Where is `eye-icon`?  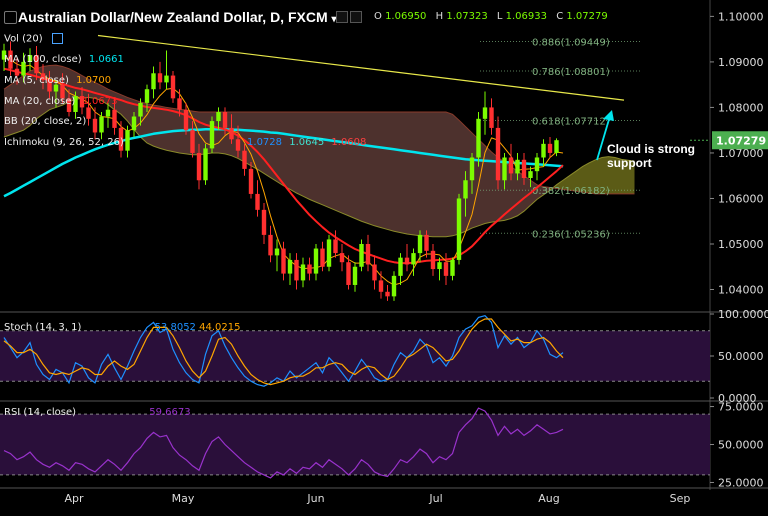 eye-icon is located at coordinates (57, 38).